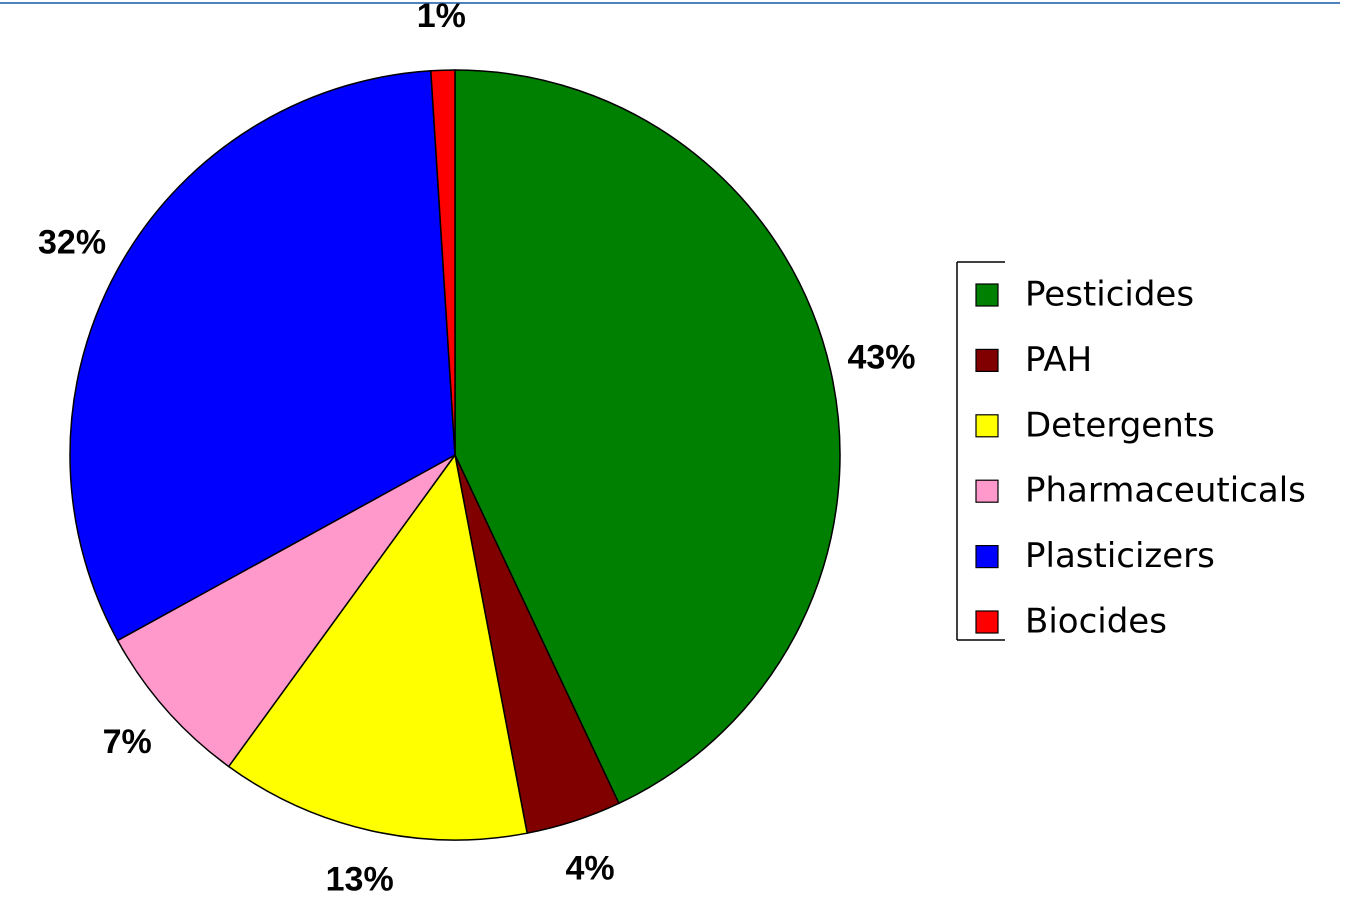  I want to click on legend, so click(980, 451).